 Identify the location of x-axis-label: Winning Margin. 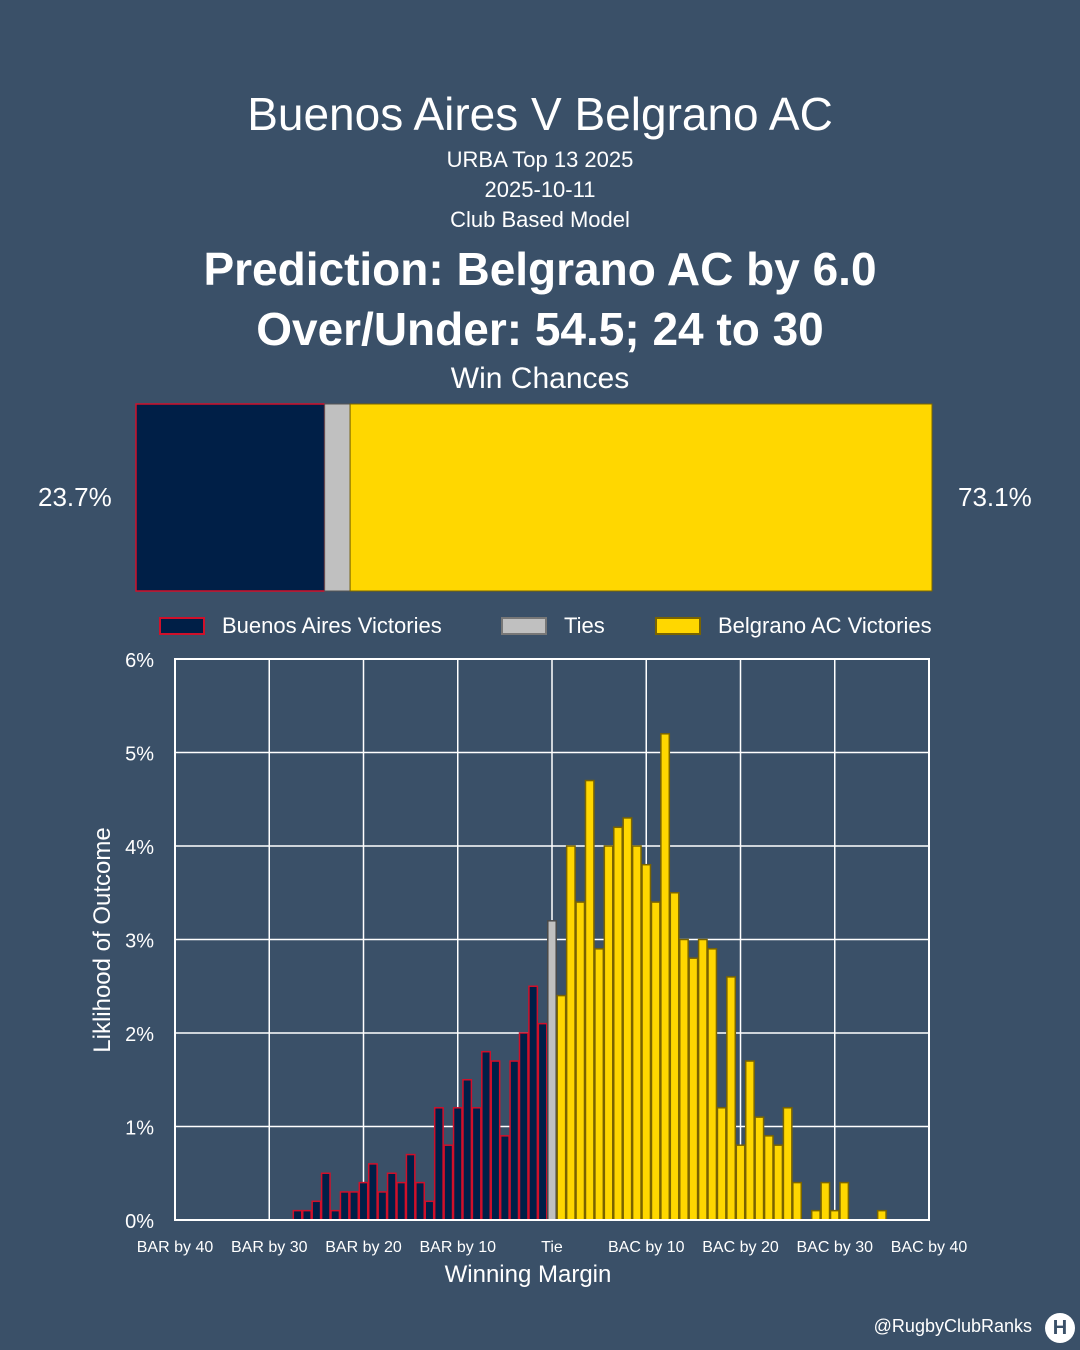
(528, 1274).